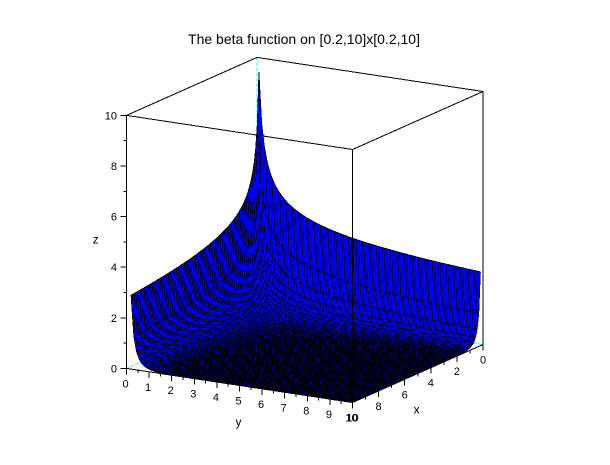  What do you see at coordinates (329, 415) in the screenshot?
I see `svg-text: 9` at bounding box center [329, 415].